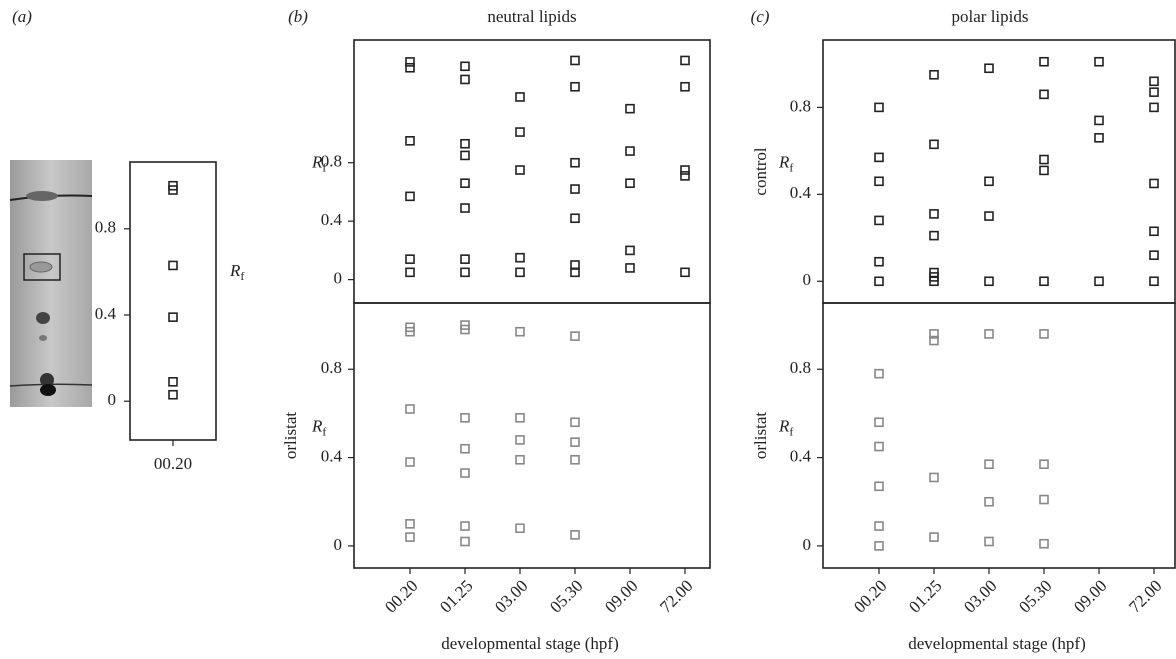 The width and height of the screenshot is (1176, 659). Describe the element at coordinates (22, 16) in the screenshot. I see `panel-label: (a)` at that location.